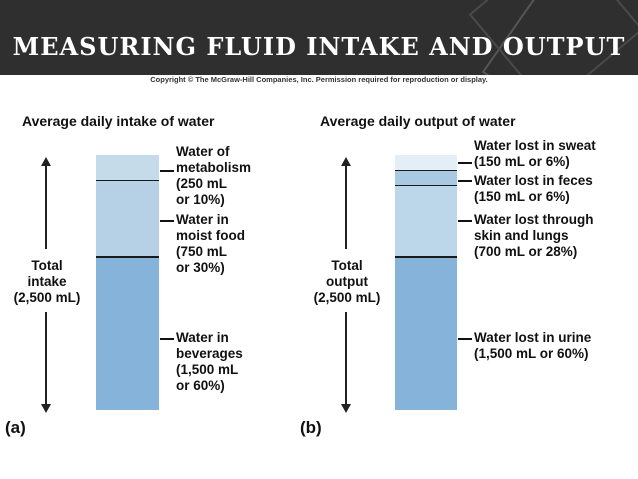  What do you see at coordinates (118, 121) in the screenshot?
I see `intake-heading: Average daily intake of water` at bounding box center [118, 121].